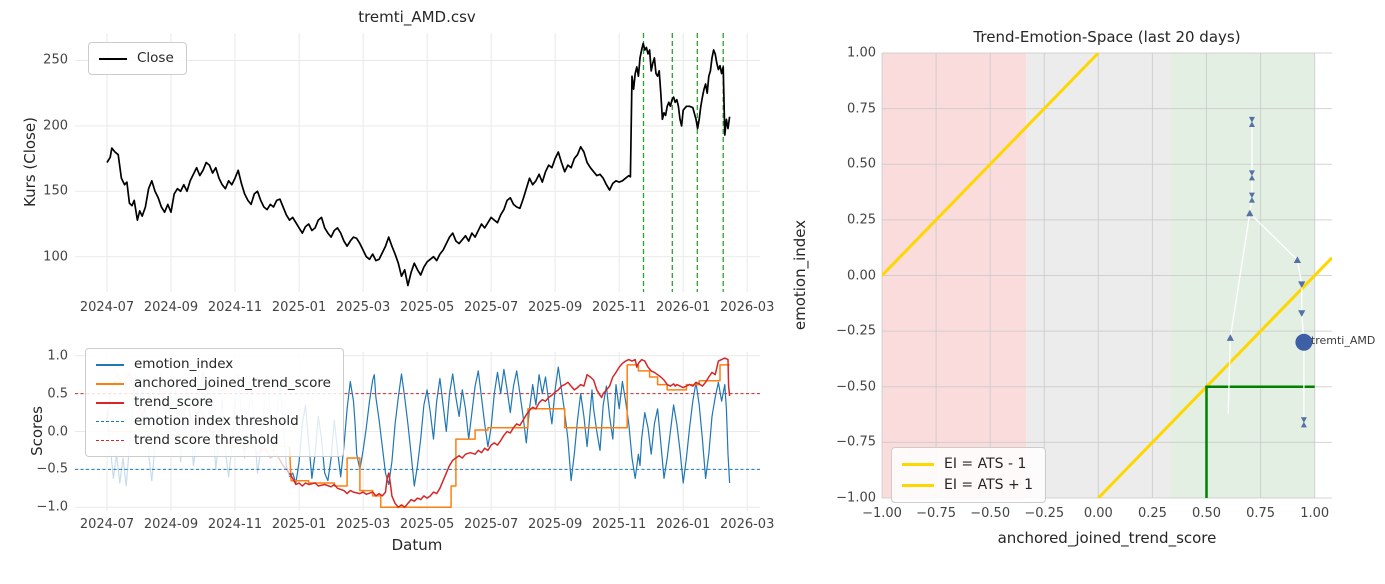  I want to click on tick-label: 0.5, so click(57, 394).